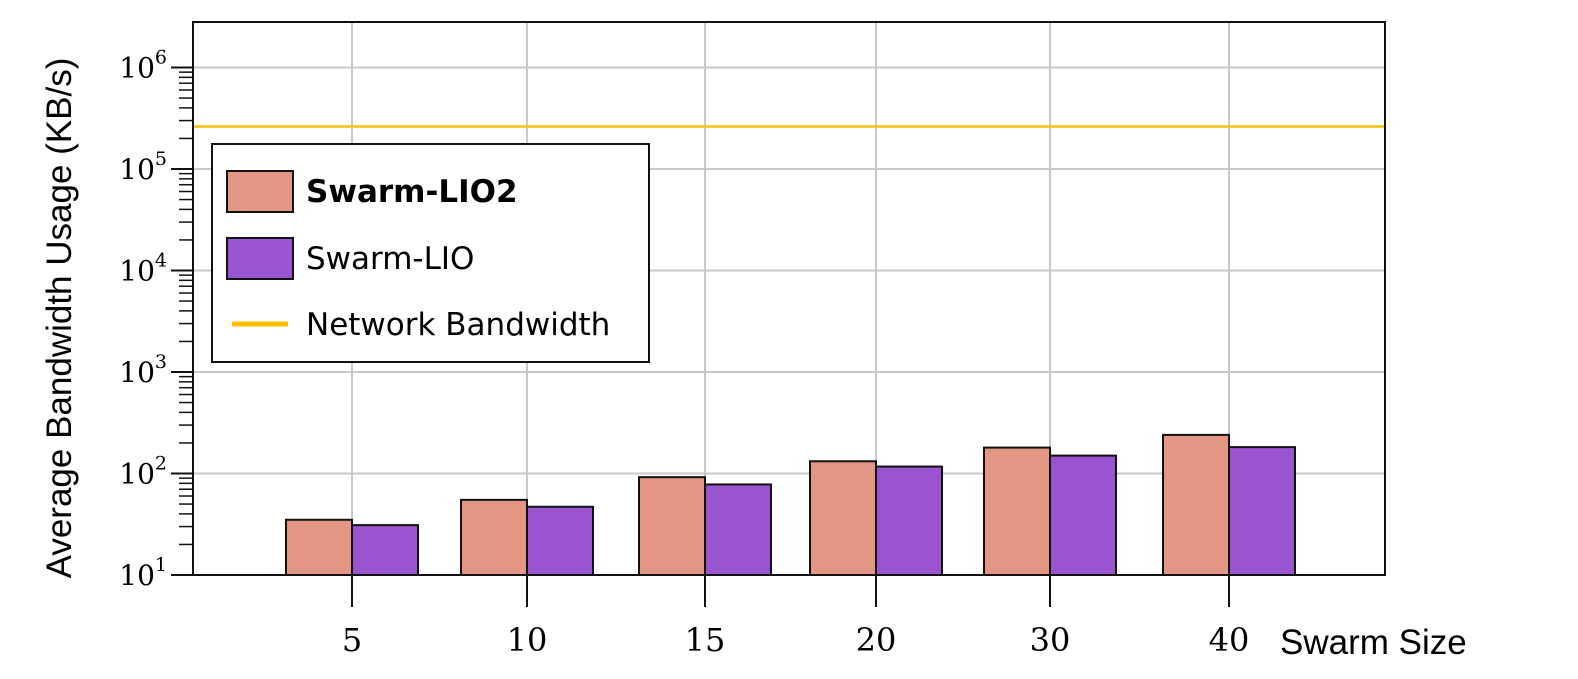 The width and height of the screenshot is (1578, 679). Describe the element at coordinates (412, 192) in the screenshot. I see `legend-label: Swarm-LIO2` at that location.